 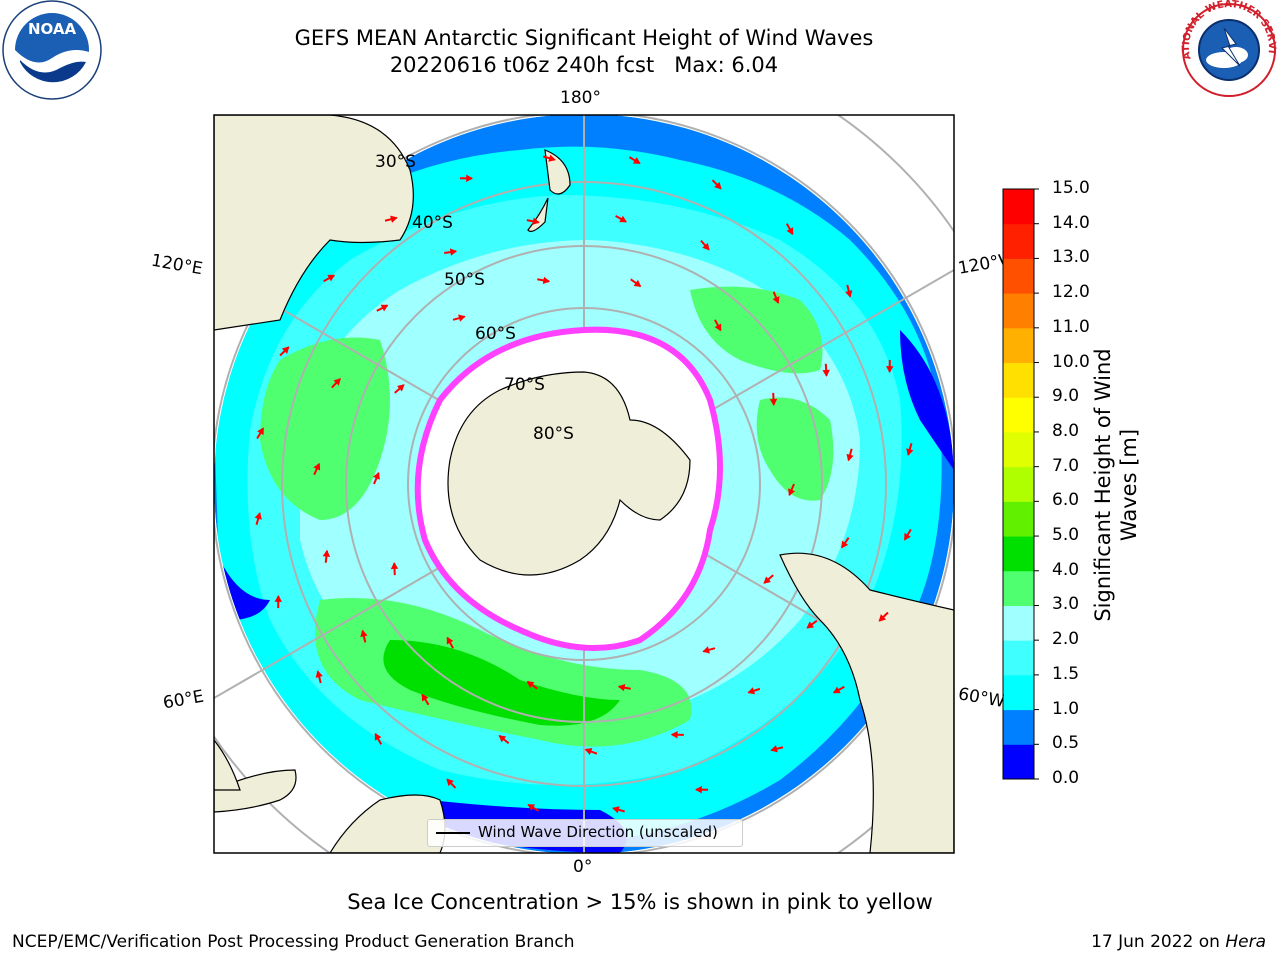 I want to click on lat-label-40s: 40°S, so click(x=432, y=223).